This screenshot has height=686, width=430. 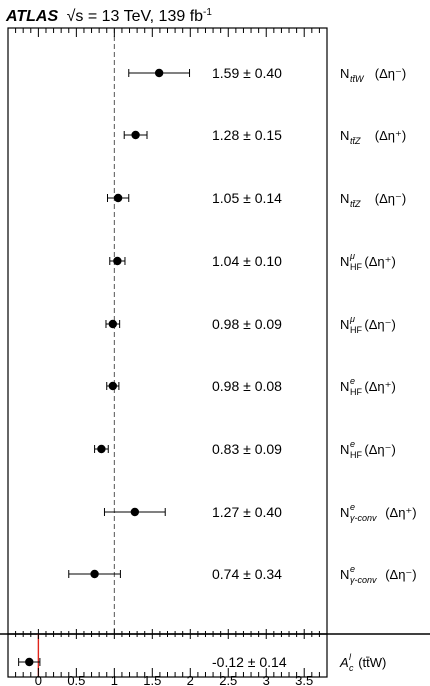 What do you see at coordinates (152, 679) in the screenshot?
I see `x-tick-label: 1.5` at bounding box center [152, 679].